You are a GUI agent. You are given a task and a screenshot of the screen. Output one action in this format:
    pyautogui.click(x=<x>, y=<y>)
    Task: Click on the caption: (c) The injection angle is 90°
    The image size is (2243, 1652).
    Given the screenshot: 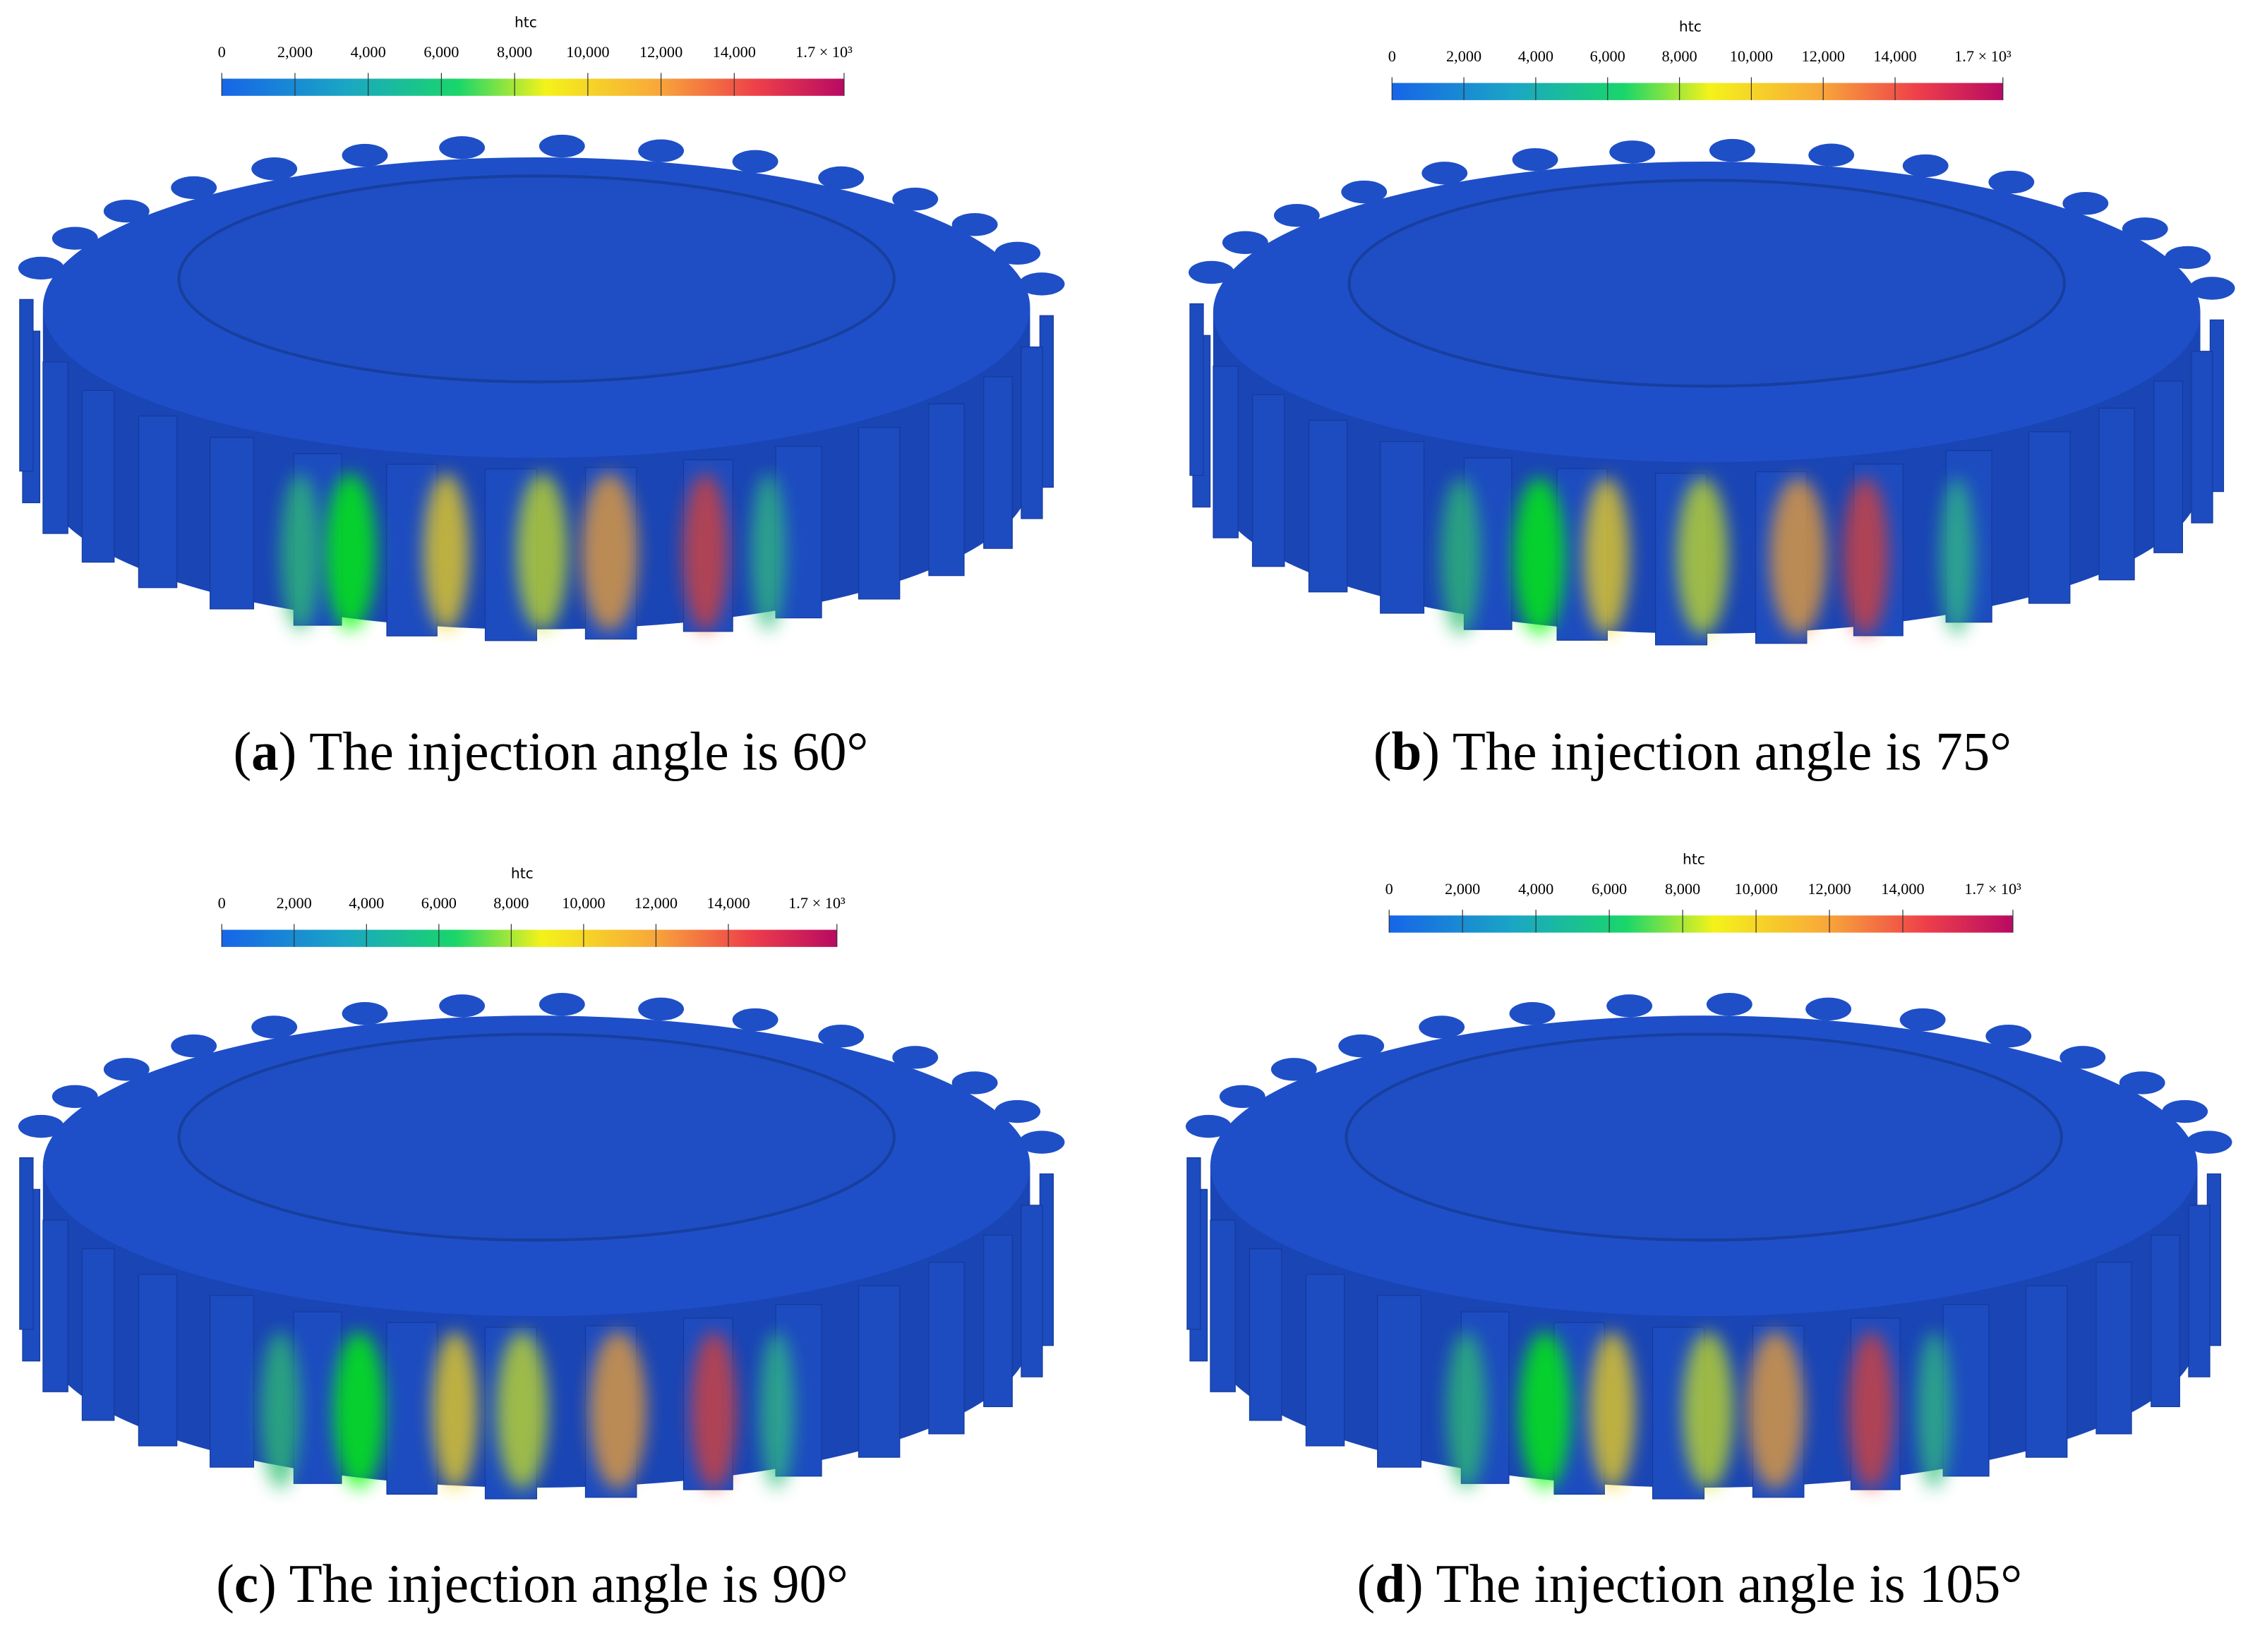 What is the action you would take?
    pyautogui.click(x=532, y=1583)
    